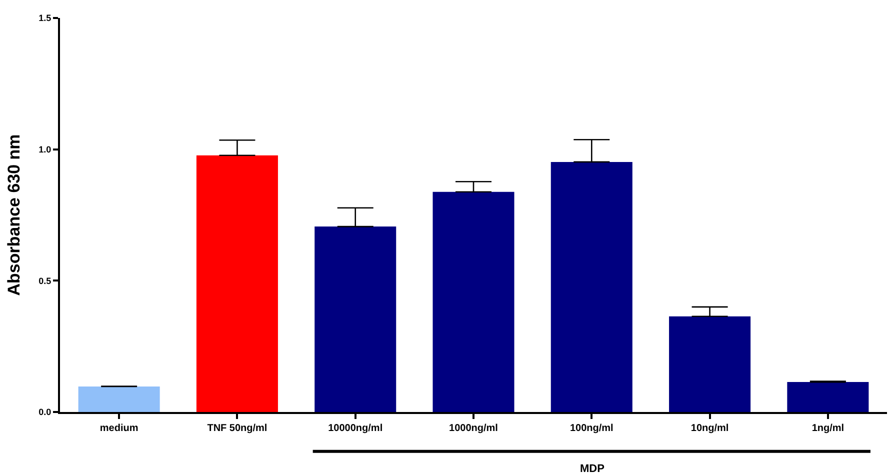 The height and width of the screenshot is (475, 889). I want to click on y-tick-label: 0.5, so click(45, 281).